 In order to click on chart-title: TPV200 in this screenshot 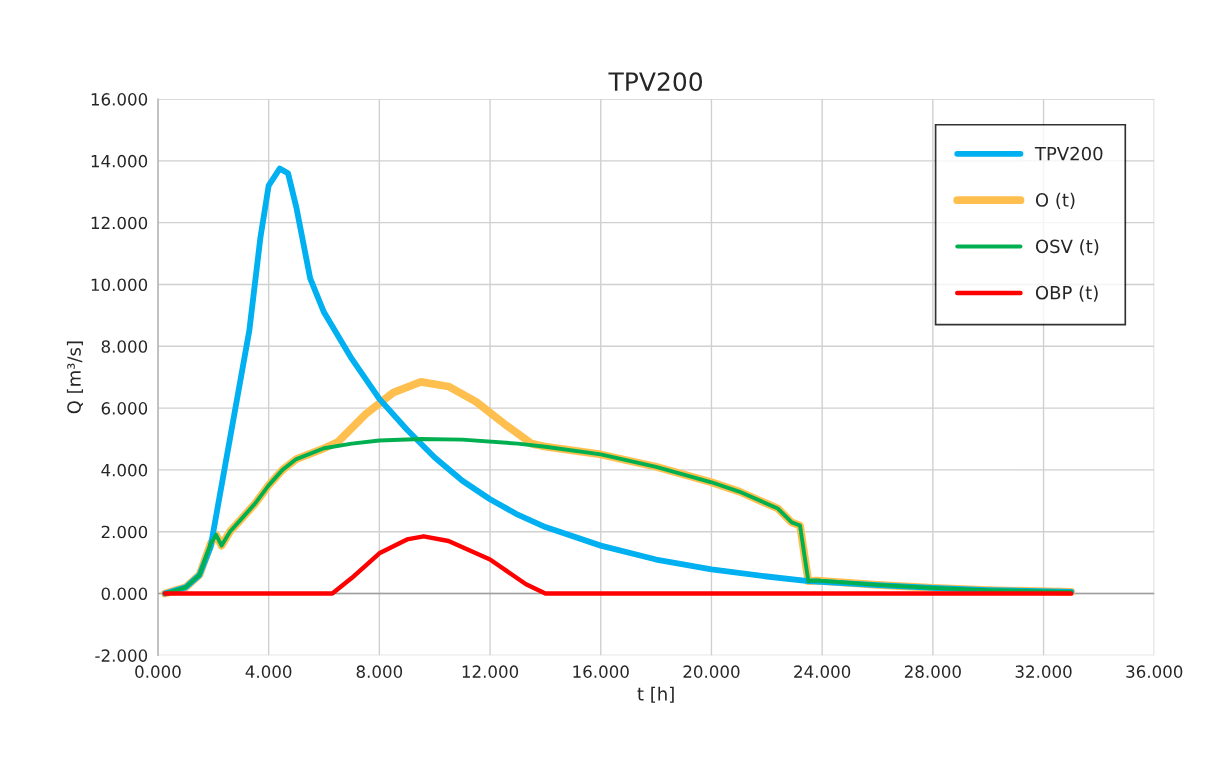, I will do `click(655, 82)`.